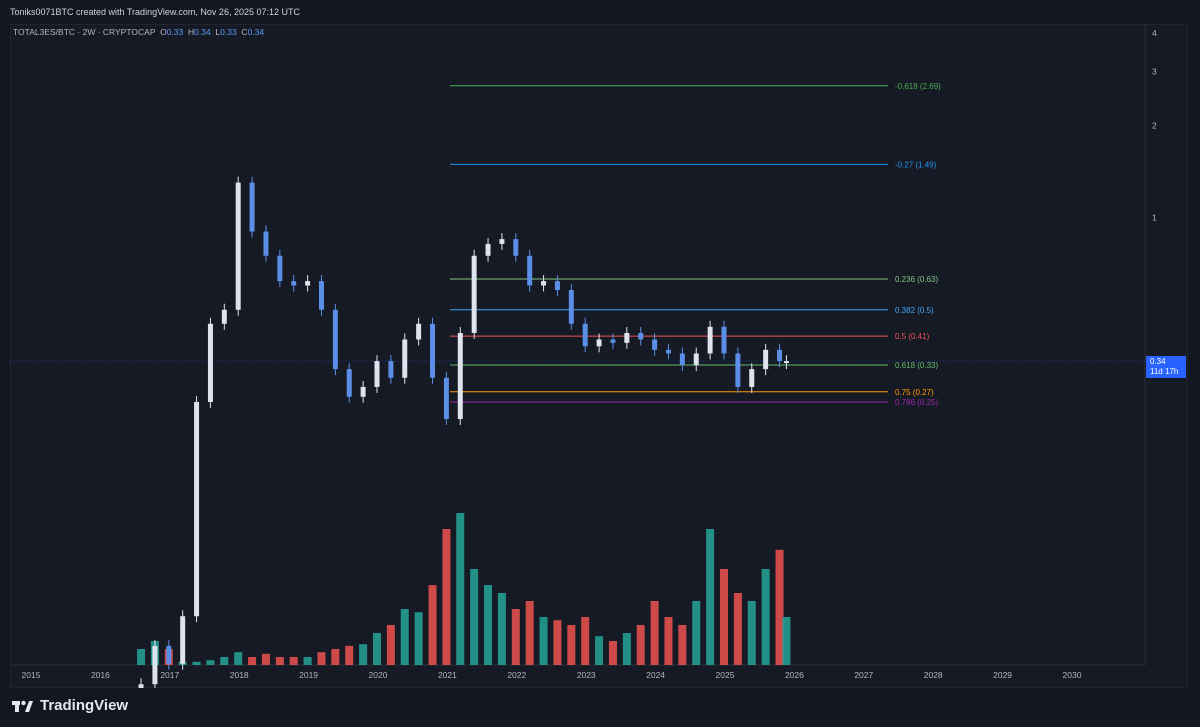  What do you see at coordinates (218, 32) in the screenshot?
I see `low-label: L` at bounding box center [218, 32].